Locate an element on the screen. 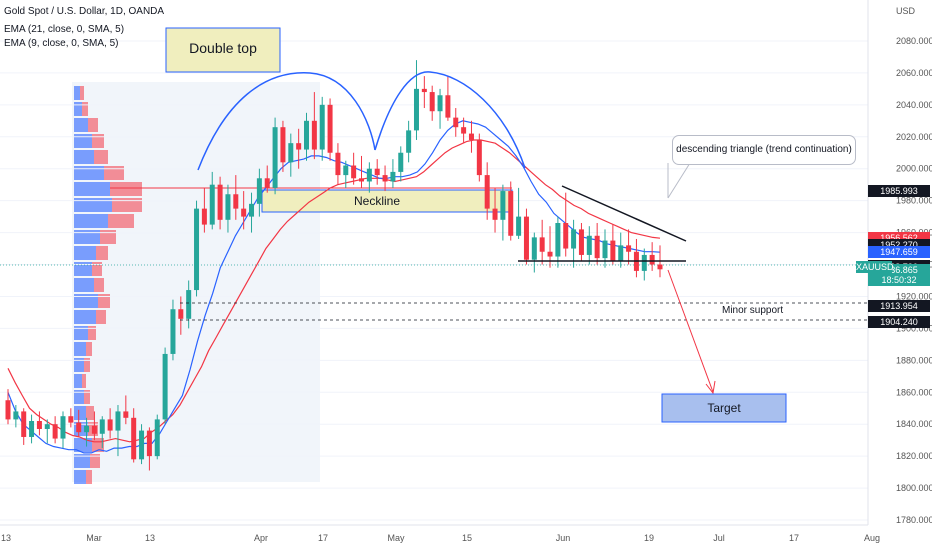  y-tick-label: 1920.000 is located at coordinates (914, 296).